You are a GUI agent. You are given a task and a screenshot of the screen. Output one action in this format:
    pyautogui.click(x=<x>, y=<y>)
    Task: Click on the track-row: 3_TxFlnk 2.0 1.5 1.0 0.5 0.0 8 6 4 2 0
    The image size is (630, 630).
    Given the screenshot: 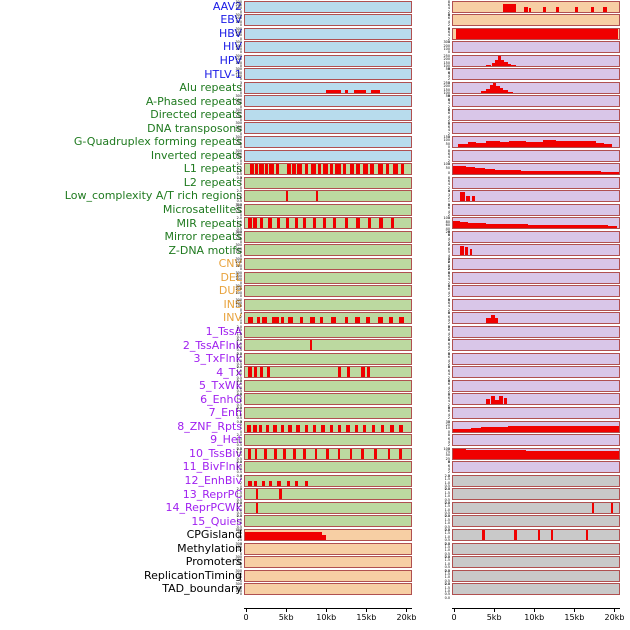 What is the action you would take?
    pyautogui.click(x=315, y=360)
    